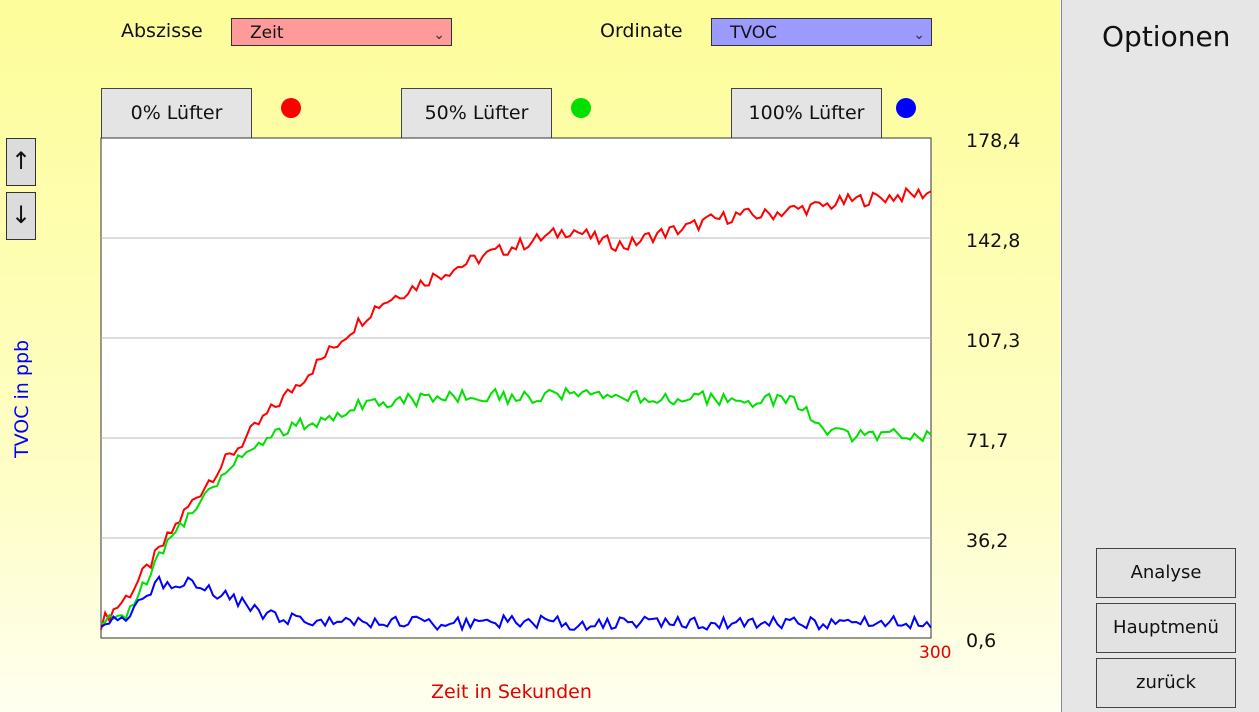 The width and height of the screenshot is (1259, 712). I want to click on arrow-up-icon: ↑, so click(21, 161).